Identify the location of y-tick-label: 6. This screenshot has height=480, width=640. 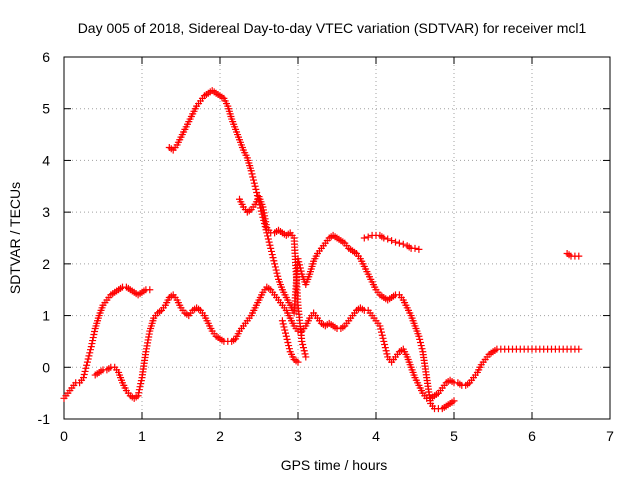
(46, 57).